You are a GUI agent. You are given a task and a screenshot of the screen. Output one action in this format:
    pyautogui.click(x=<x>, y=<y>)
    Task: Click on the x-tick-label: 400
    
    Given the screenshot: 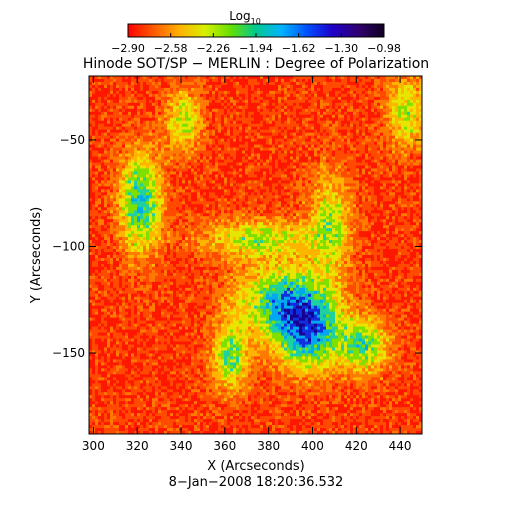 What is the action you would take?
    pyautogui.click(x=312, y=446)
    